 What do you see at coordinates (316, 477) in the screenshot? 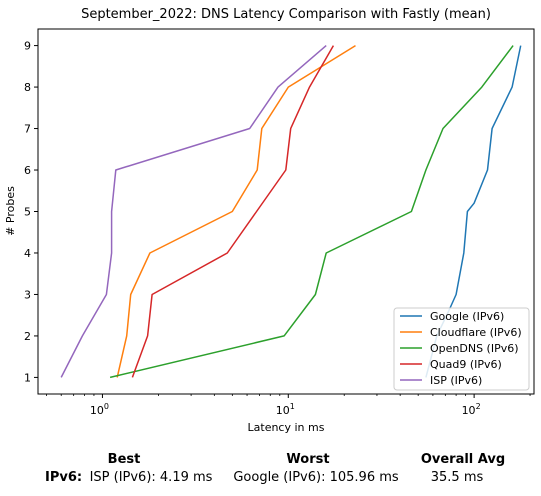
I see `worst-value: Google (IPv6): 105.96 ms` at bounding box center [316, 477].